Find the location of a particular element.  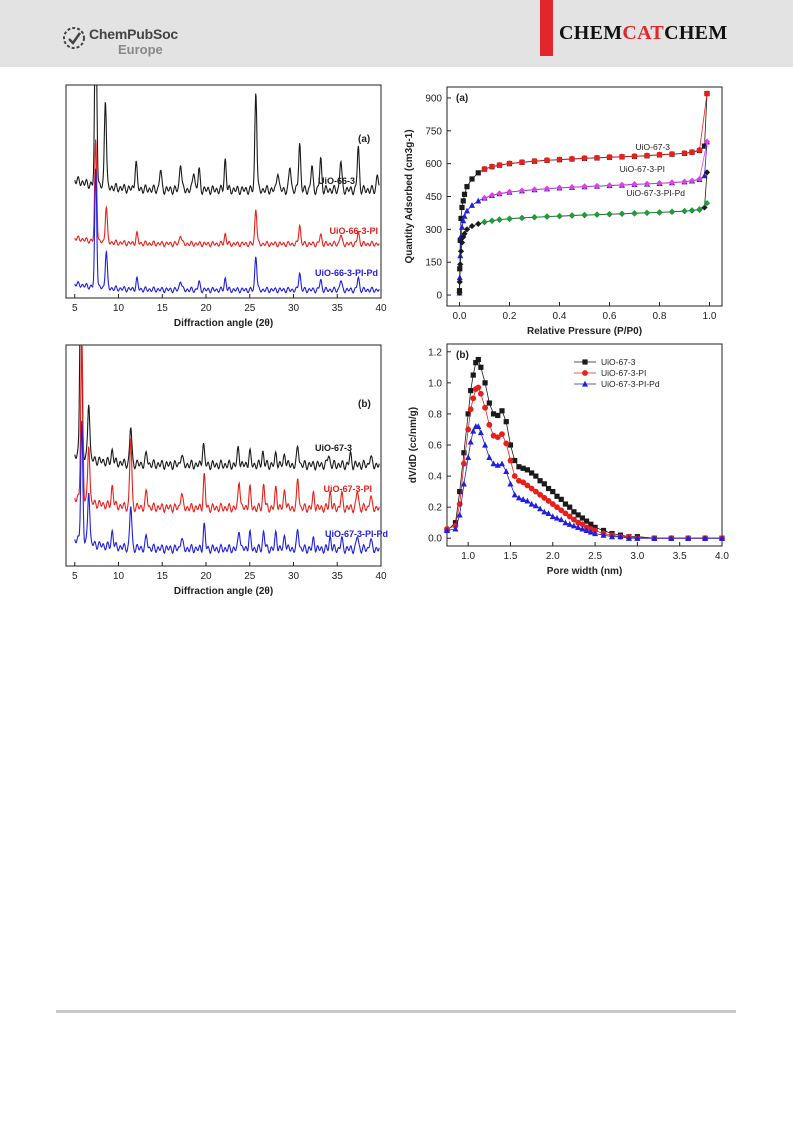

x-tick-label: 40 is located at coordinates (381, 576).